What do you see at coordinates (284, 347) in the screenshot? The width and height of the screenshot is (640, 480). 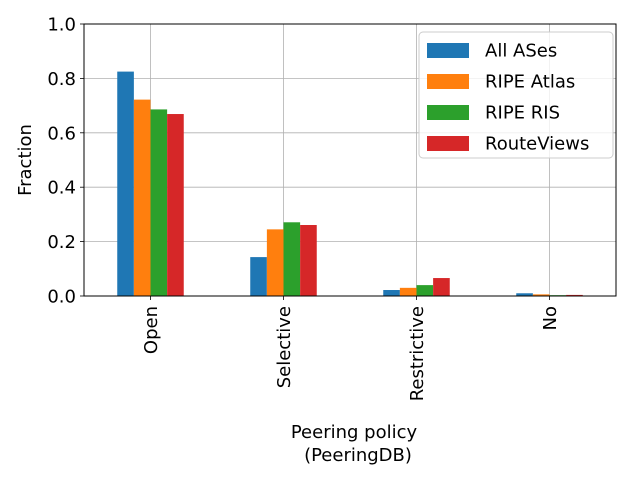 I see `x-tick-label: Selective` at bounding box center [284, 347].